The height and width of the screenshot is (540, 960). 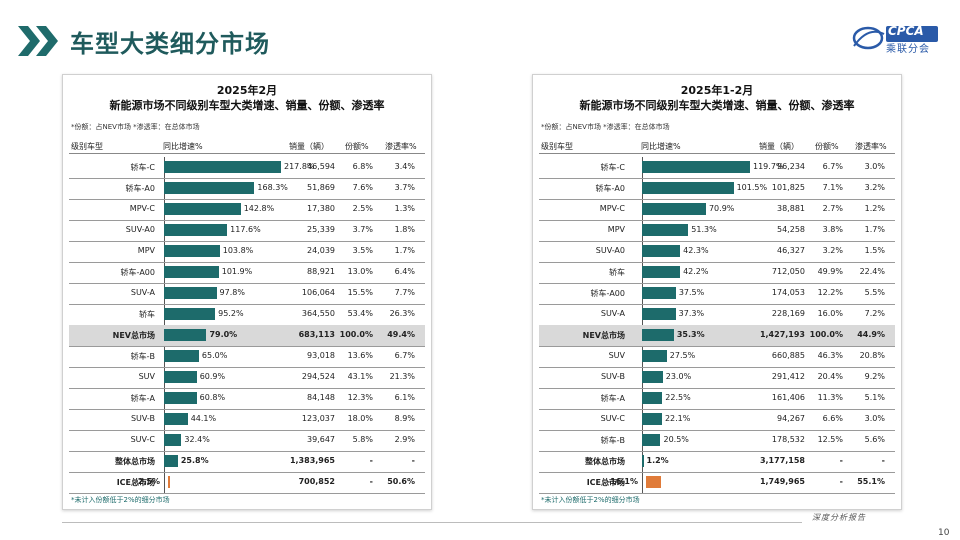 I want to click on sales-value: 291,412, so click(x=788, y=376).